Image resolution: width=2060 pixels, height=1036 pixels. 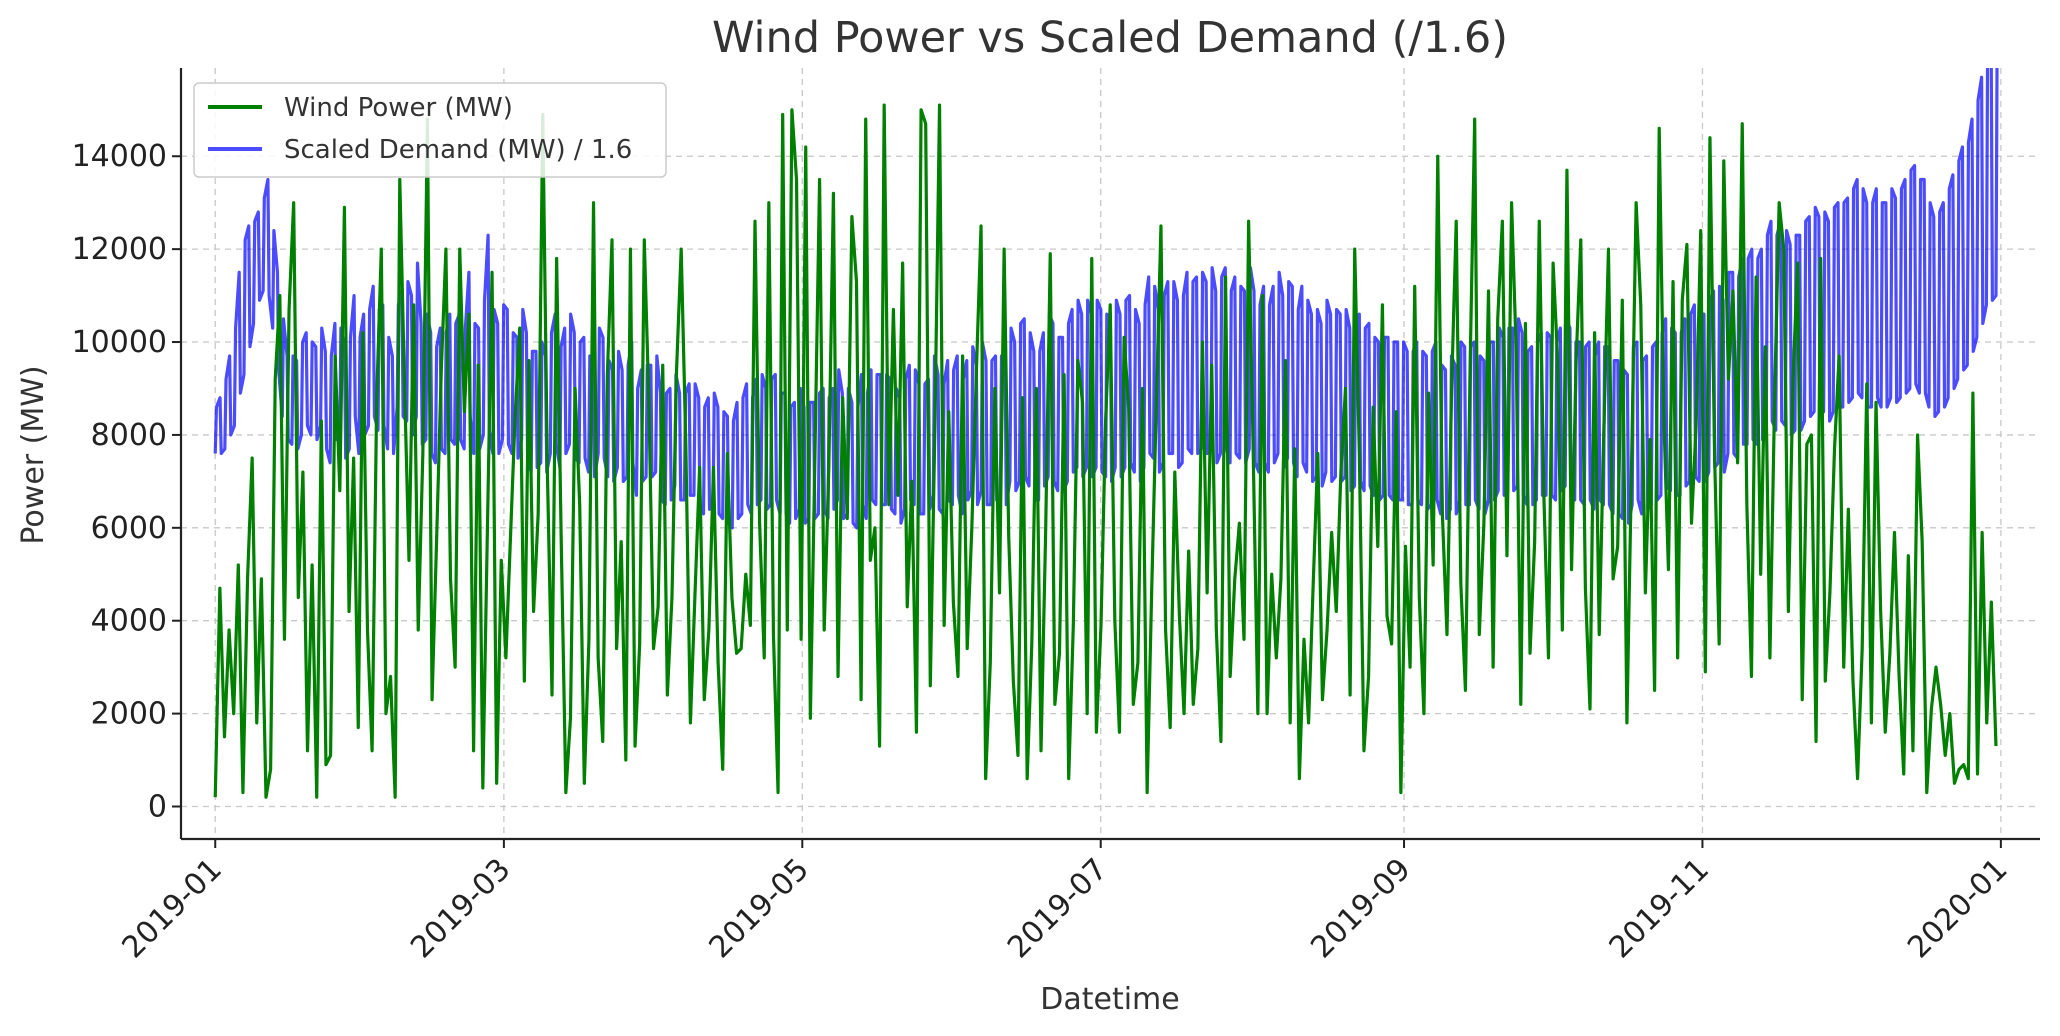 What do you see at coordinates (33, 454) in the screenshot?
I see `y-axis-label: Power (MW)` at bounding box center [33, 454].